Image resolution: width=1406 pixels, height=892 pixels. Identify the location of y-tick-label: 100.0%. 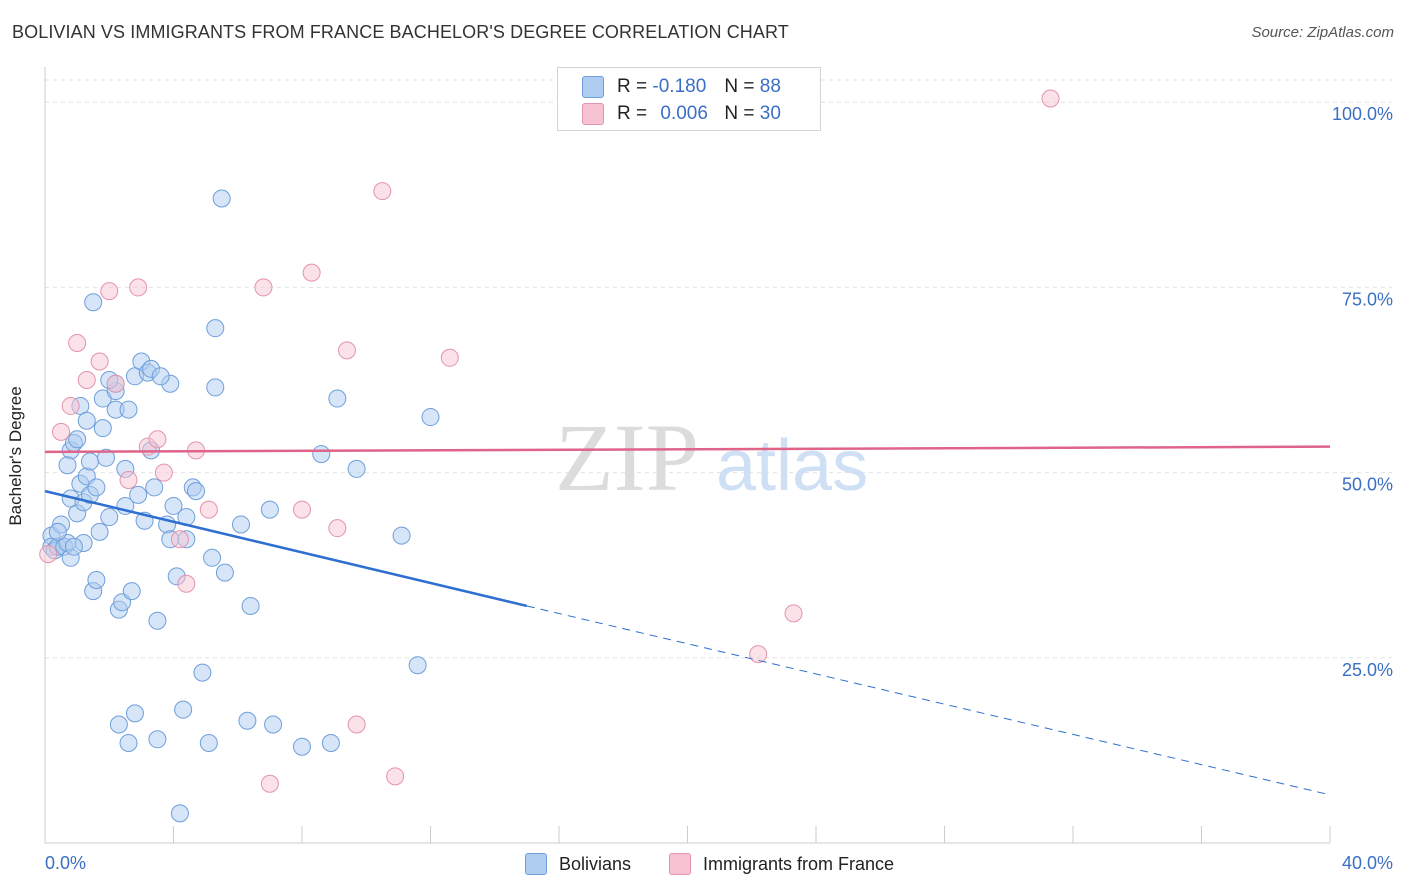
(1362, 114).